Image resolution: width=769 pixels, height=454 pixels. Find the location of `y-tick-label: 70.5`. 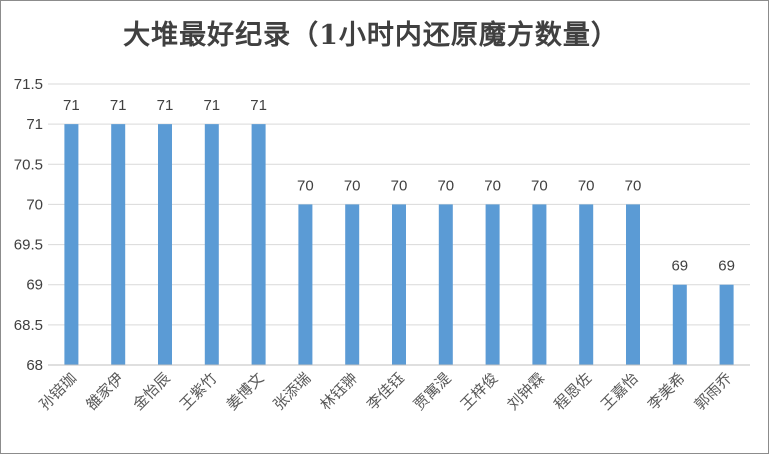

y-tick-label: 70.5 is located at coordinates (28, 164).